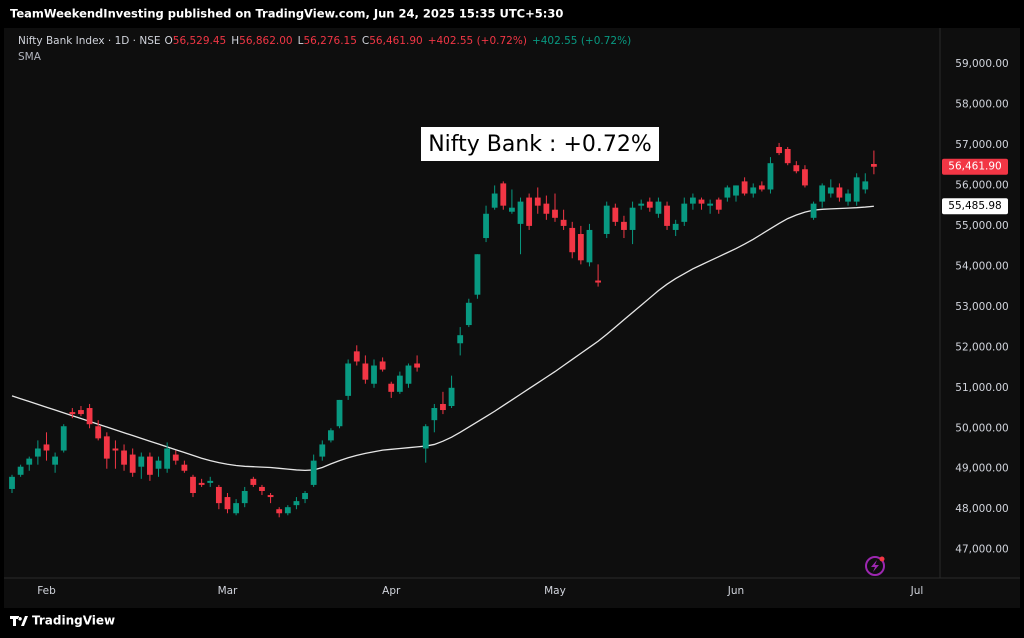 The height and width of the screenshot is (638, 1024). What do you see at coordinates (73, 621) in the screenshot?
I see `brand-name: TradingView` at bounding box center [73, 621].